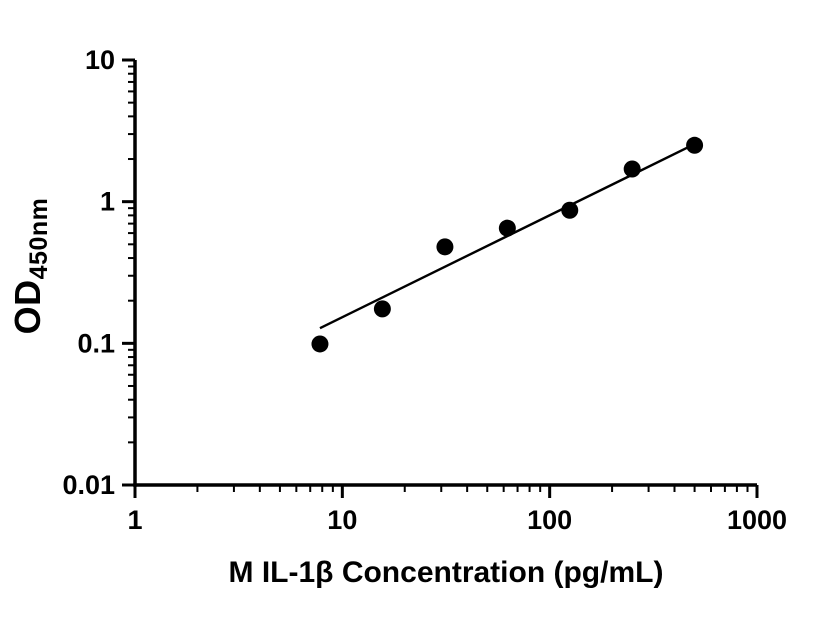 The height and width of the screenshot is (640, 816). Describe the element at coordinates (88, 485) in the screenshot. I see `y-tick-label: 0.01` at that location.